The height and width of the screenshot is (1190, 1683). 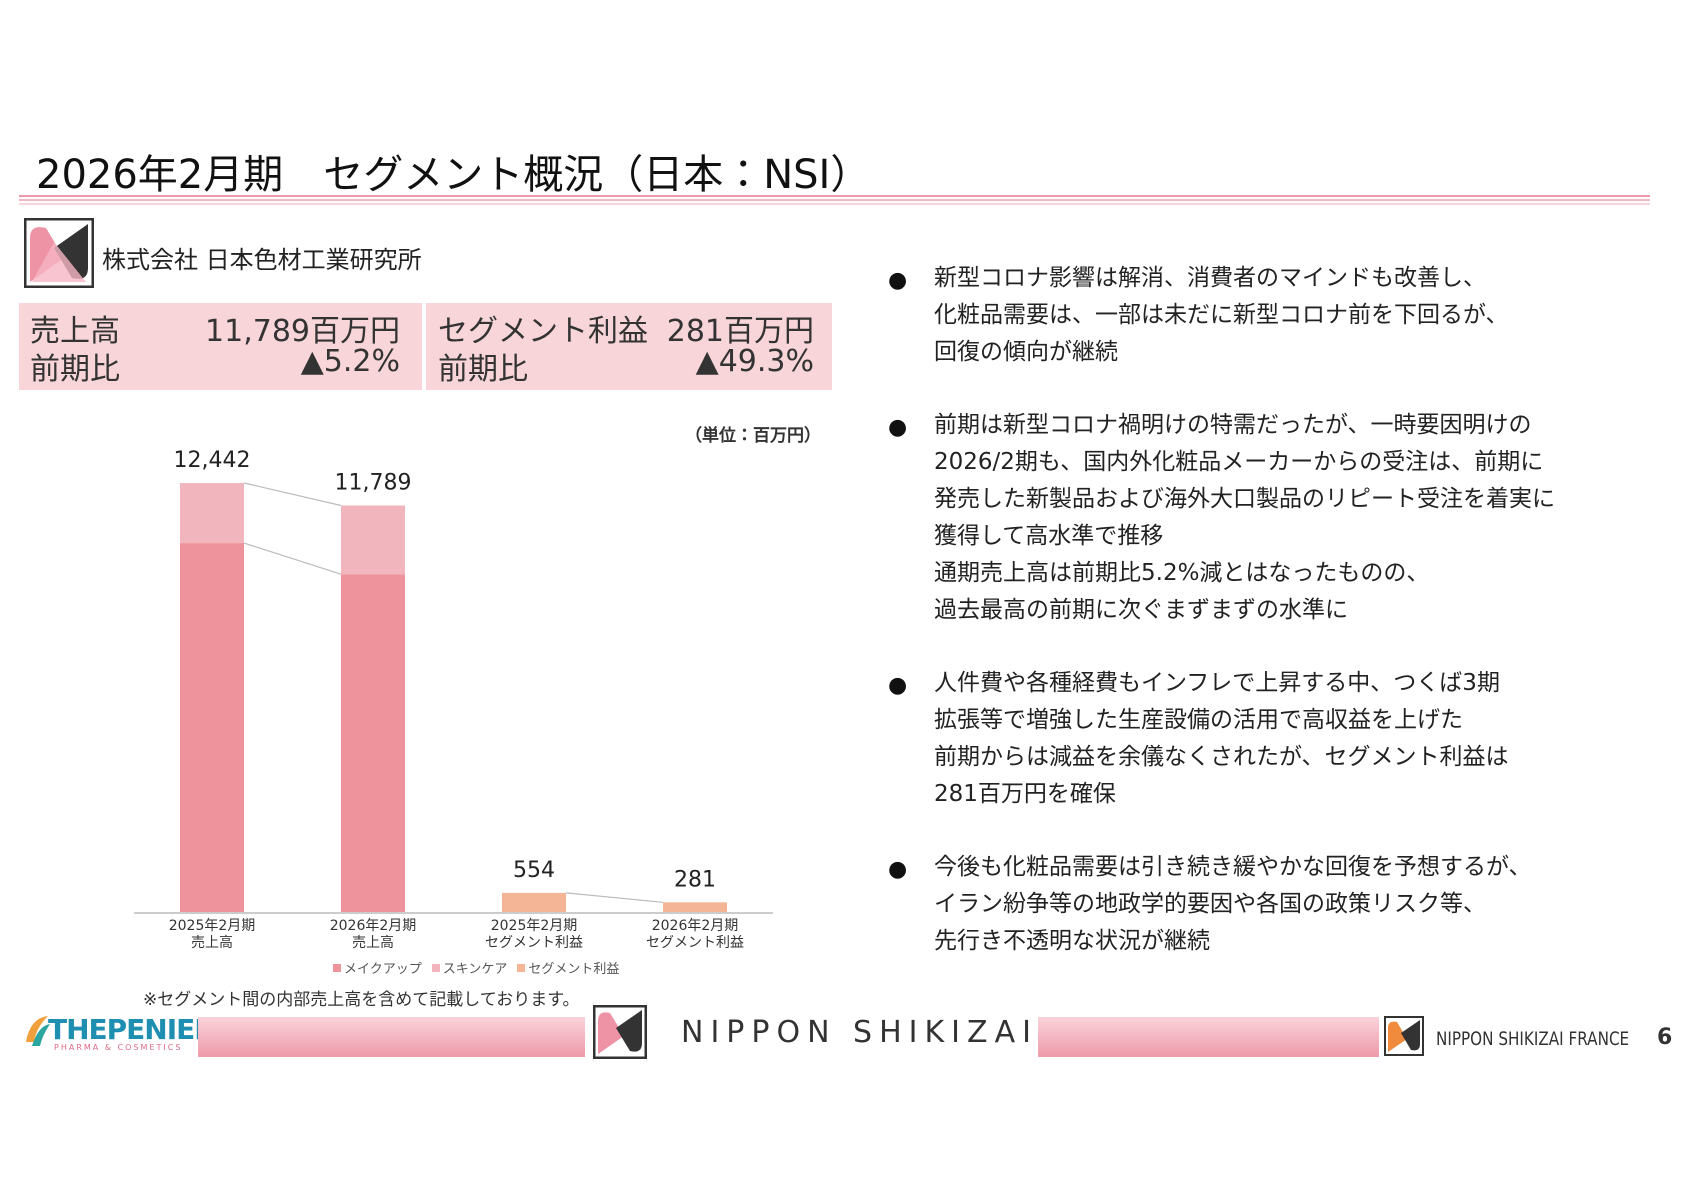 What do you see at coordinates (1244, 499) in the screenshot?
I see `bullet-line: 発売した新製品および海外大口製品のリピート受注を着実に` at bounding box center [1244, 499].